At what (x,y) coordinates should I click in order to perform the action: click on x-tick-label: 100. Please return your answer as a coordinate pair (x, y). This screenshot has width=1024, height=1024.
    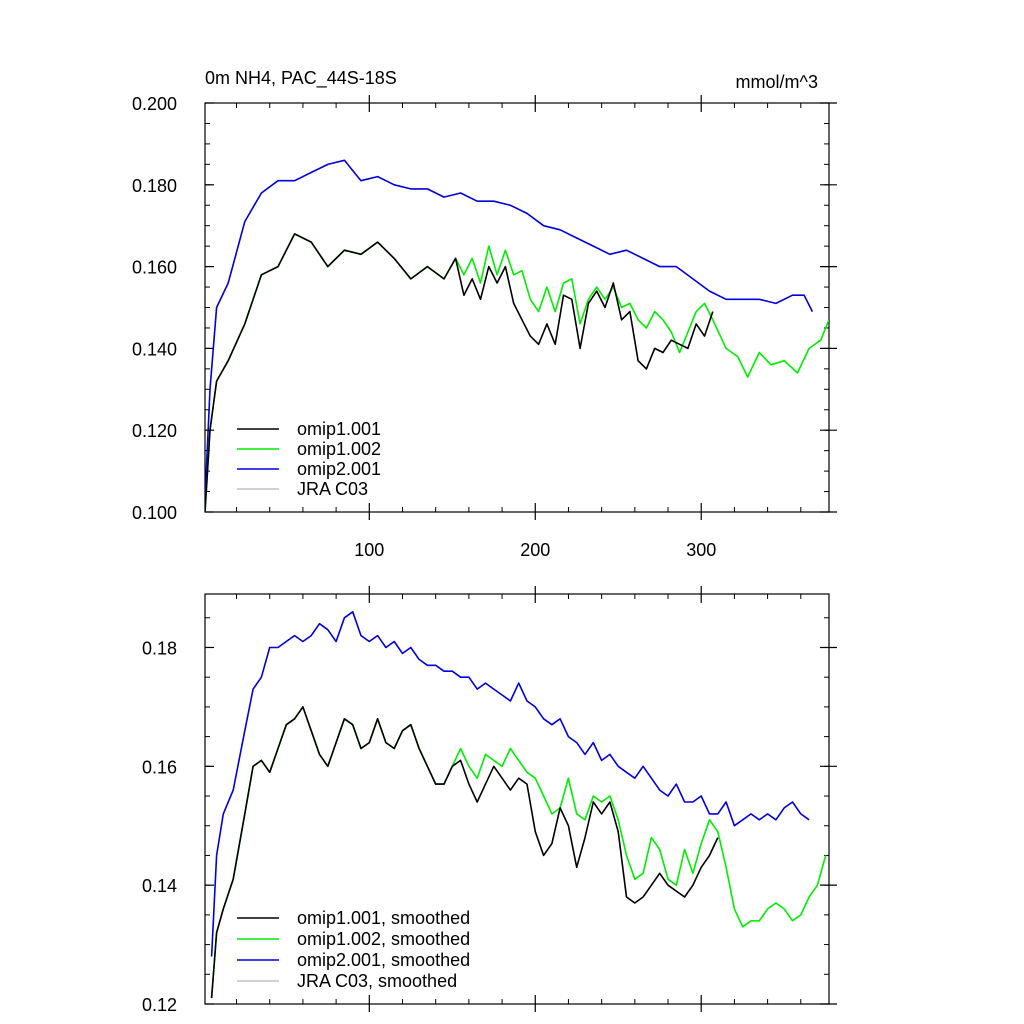
    Looking at the image, I should click on (369, 550).